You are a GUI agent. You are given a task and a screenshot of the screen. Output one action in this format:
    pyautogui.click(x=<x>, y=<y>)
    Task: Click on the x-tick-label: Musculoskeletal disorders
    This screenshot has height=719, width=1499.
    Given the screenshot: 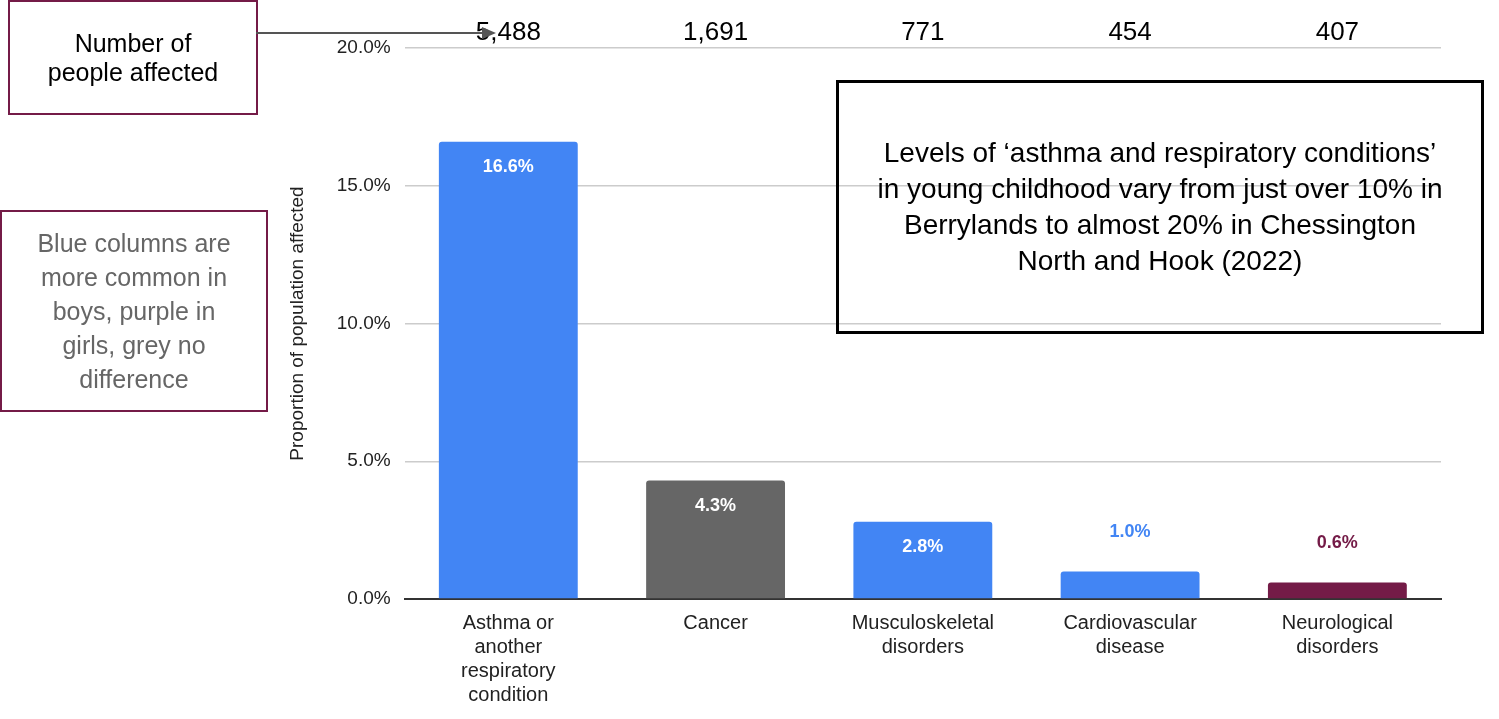 What is the action you would take?
    pyautogui.click(x=922, y=633)
    